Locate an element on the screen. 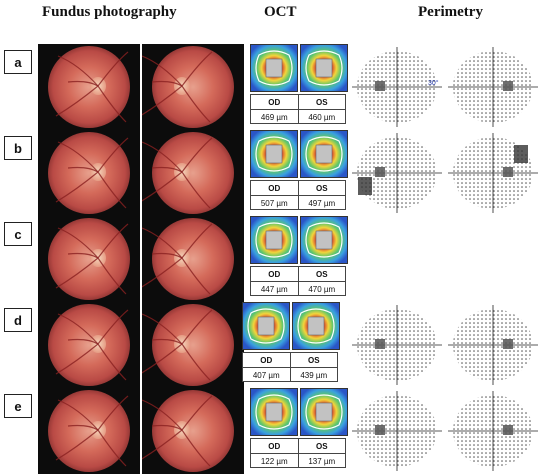 Image resolution: width=550 pixels, height=474 pixels. oct-thickness-table: OD OS 447 µm 470 µm is located at coordinates (298, 281).